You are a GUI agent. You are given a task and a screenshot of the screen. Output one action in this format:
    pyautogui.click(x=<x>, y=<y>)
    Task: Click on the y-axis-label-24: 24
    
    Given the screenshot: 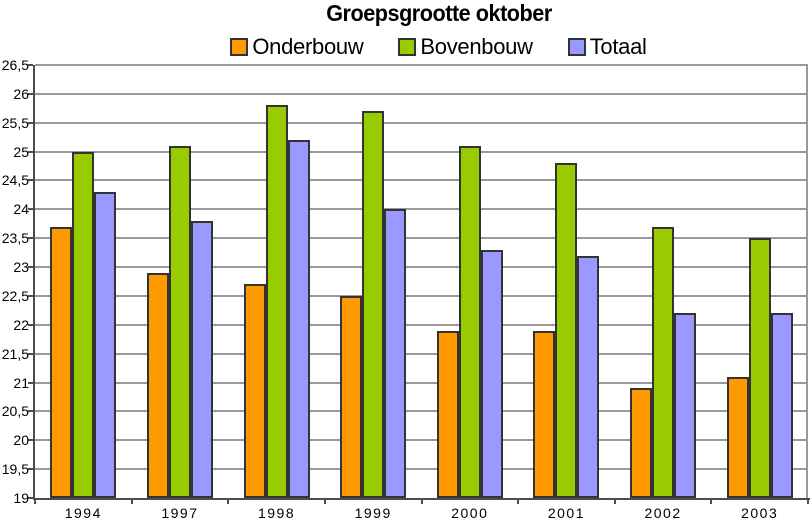 What is the action you would take?
    pyautogui.click(x=21, y=209)
    